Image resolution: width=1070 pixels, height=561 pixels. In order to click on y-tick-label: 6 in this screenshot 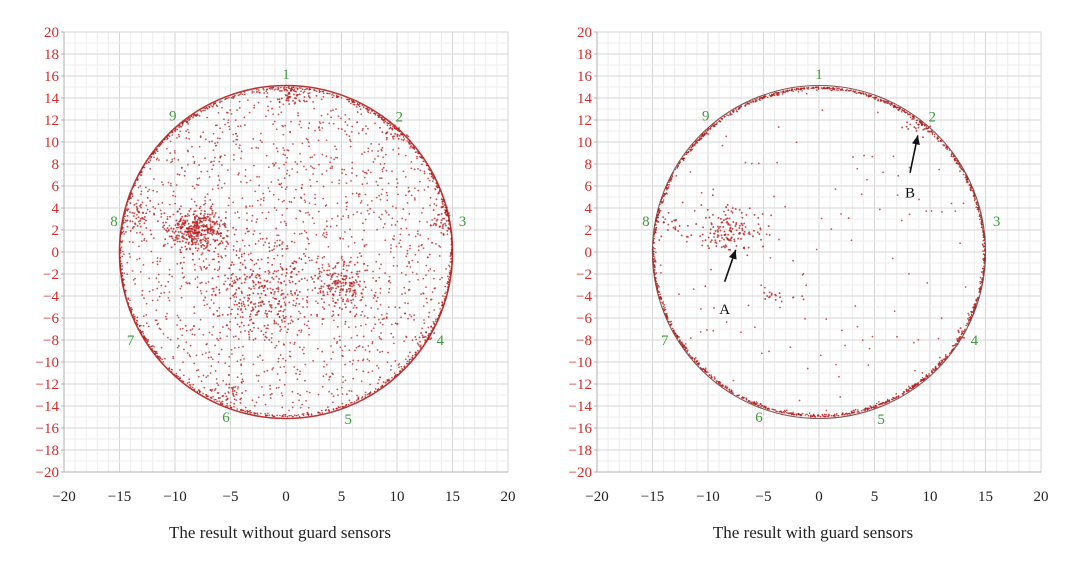, I will do `click(56, 187)`.